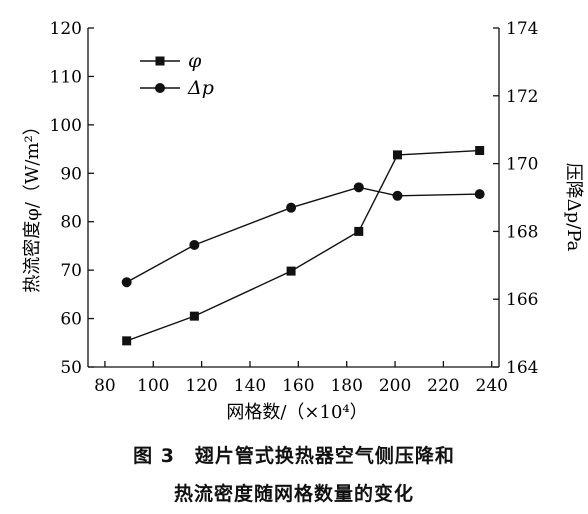 The height and width of the screenshot is (514, 588). I want to click on left-y-tick-label: 70, so click(71, 271).